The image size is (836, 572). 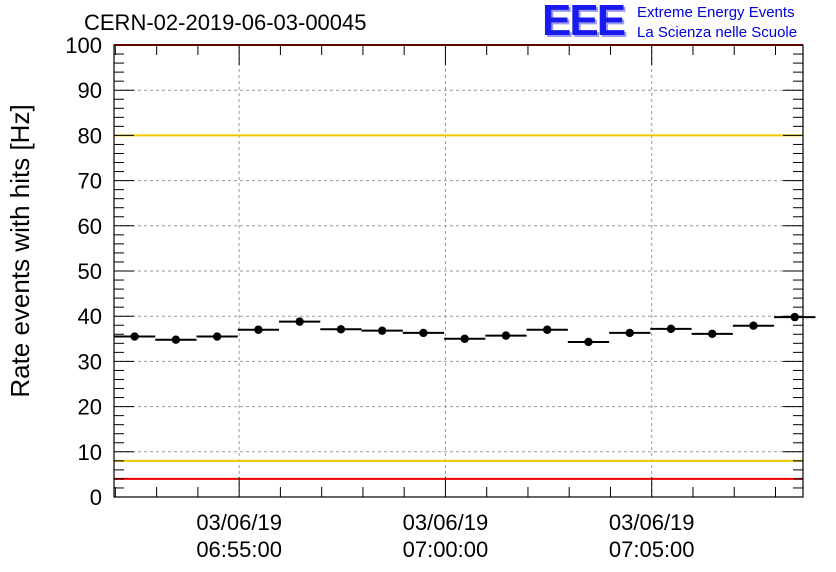 What do you see at coordinates (96, 497) in the screenshot?
I see `y-tick-label: 0` at bounding box center [96, 497].